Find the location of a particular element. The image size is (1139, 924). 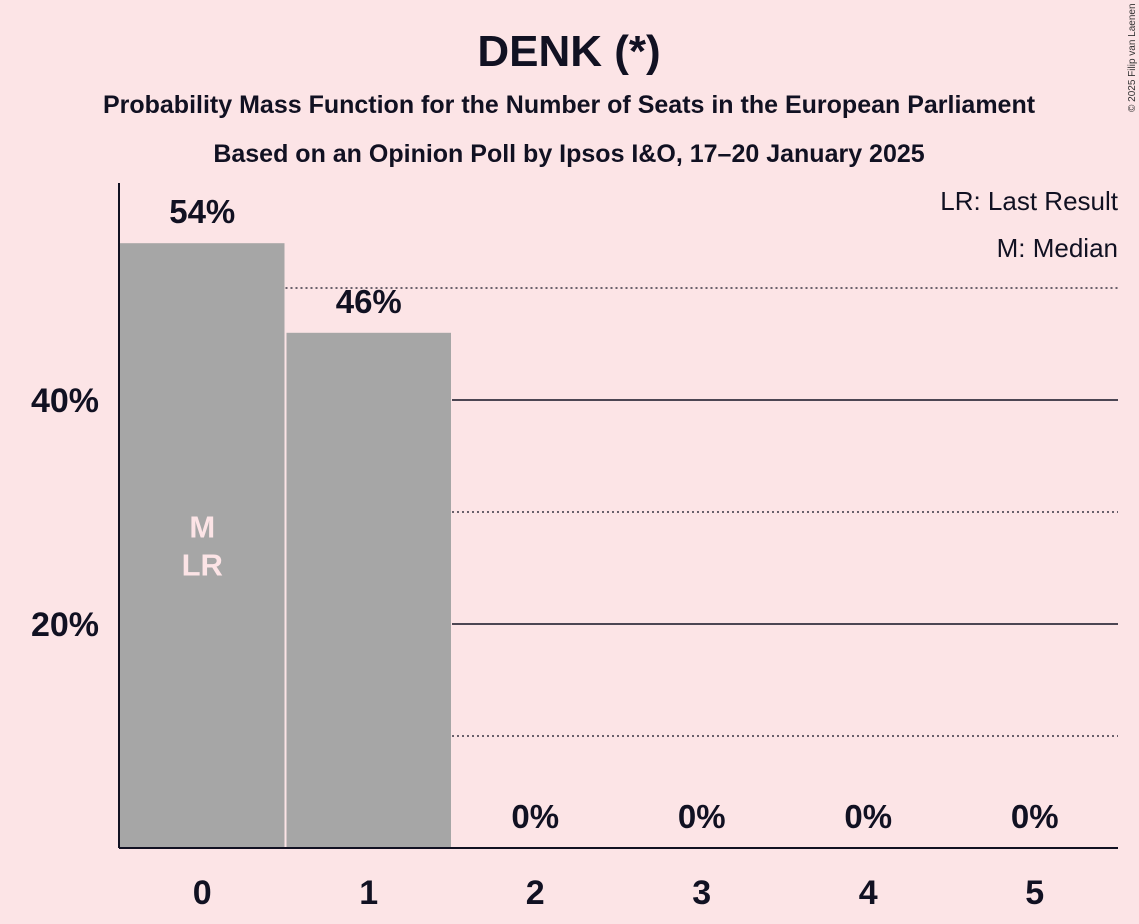

legend-last-result: LR: Last Result is located at coordinates (1029, 201).